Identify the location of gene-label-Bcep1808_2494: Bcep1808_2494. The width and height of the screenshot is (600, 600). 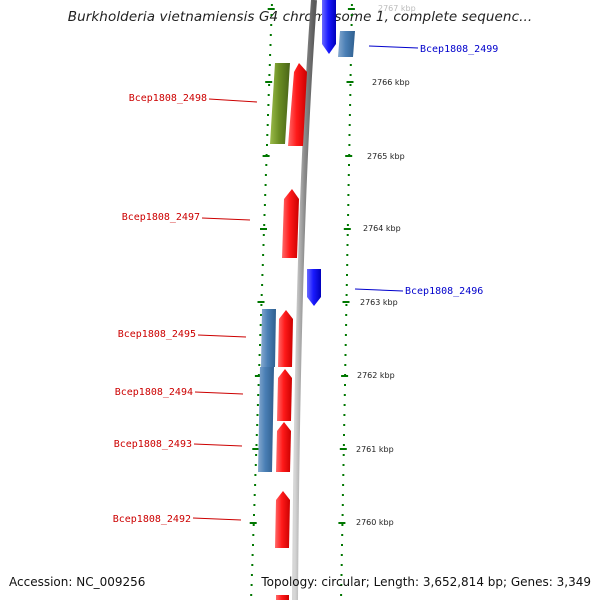
(154, 392).